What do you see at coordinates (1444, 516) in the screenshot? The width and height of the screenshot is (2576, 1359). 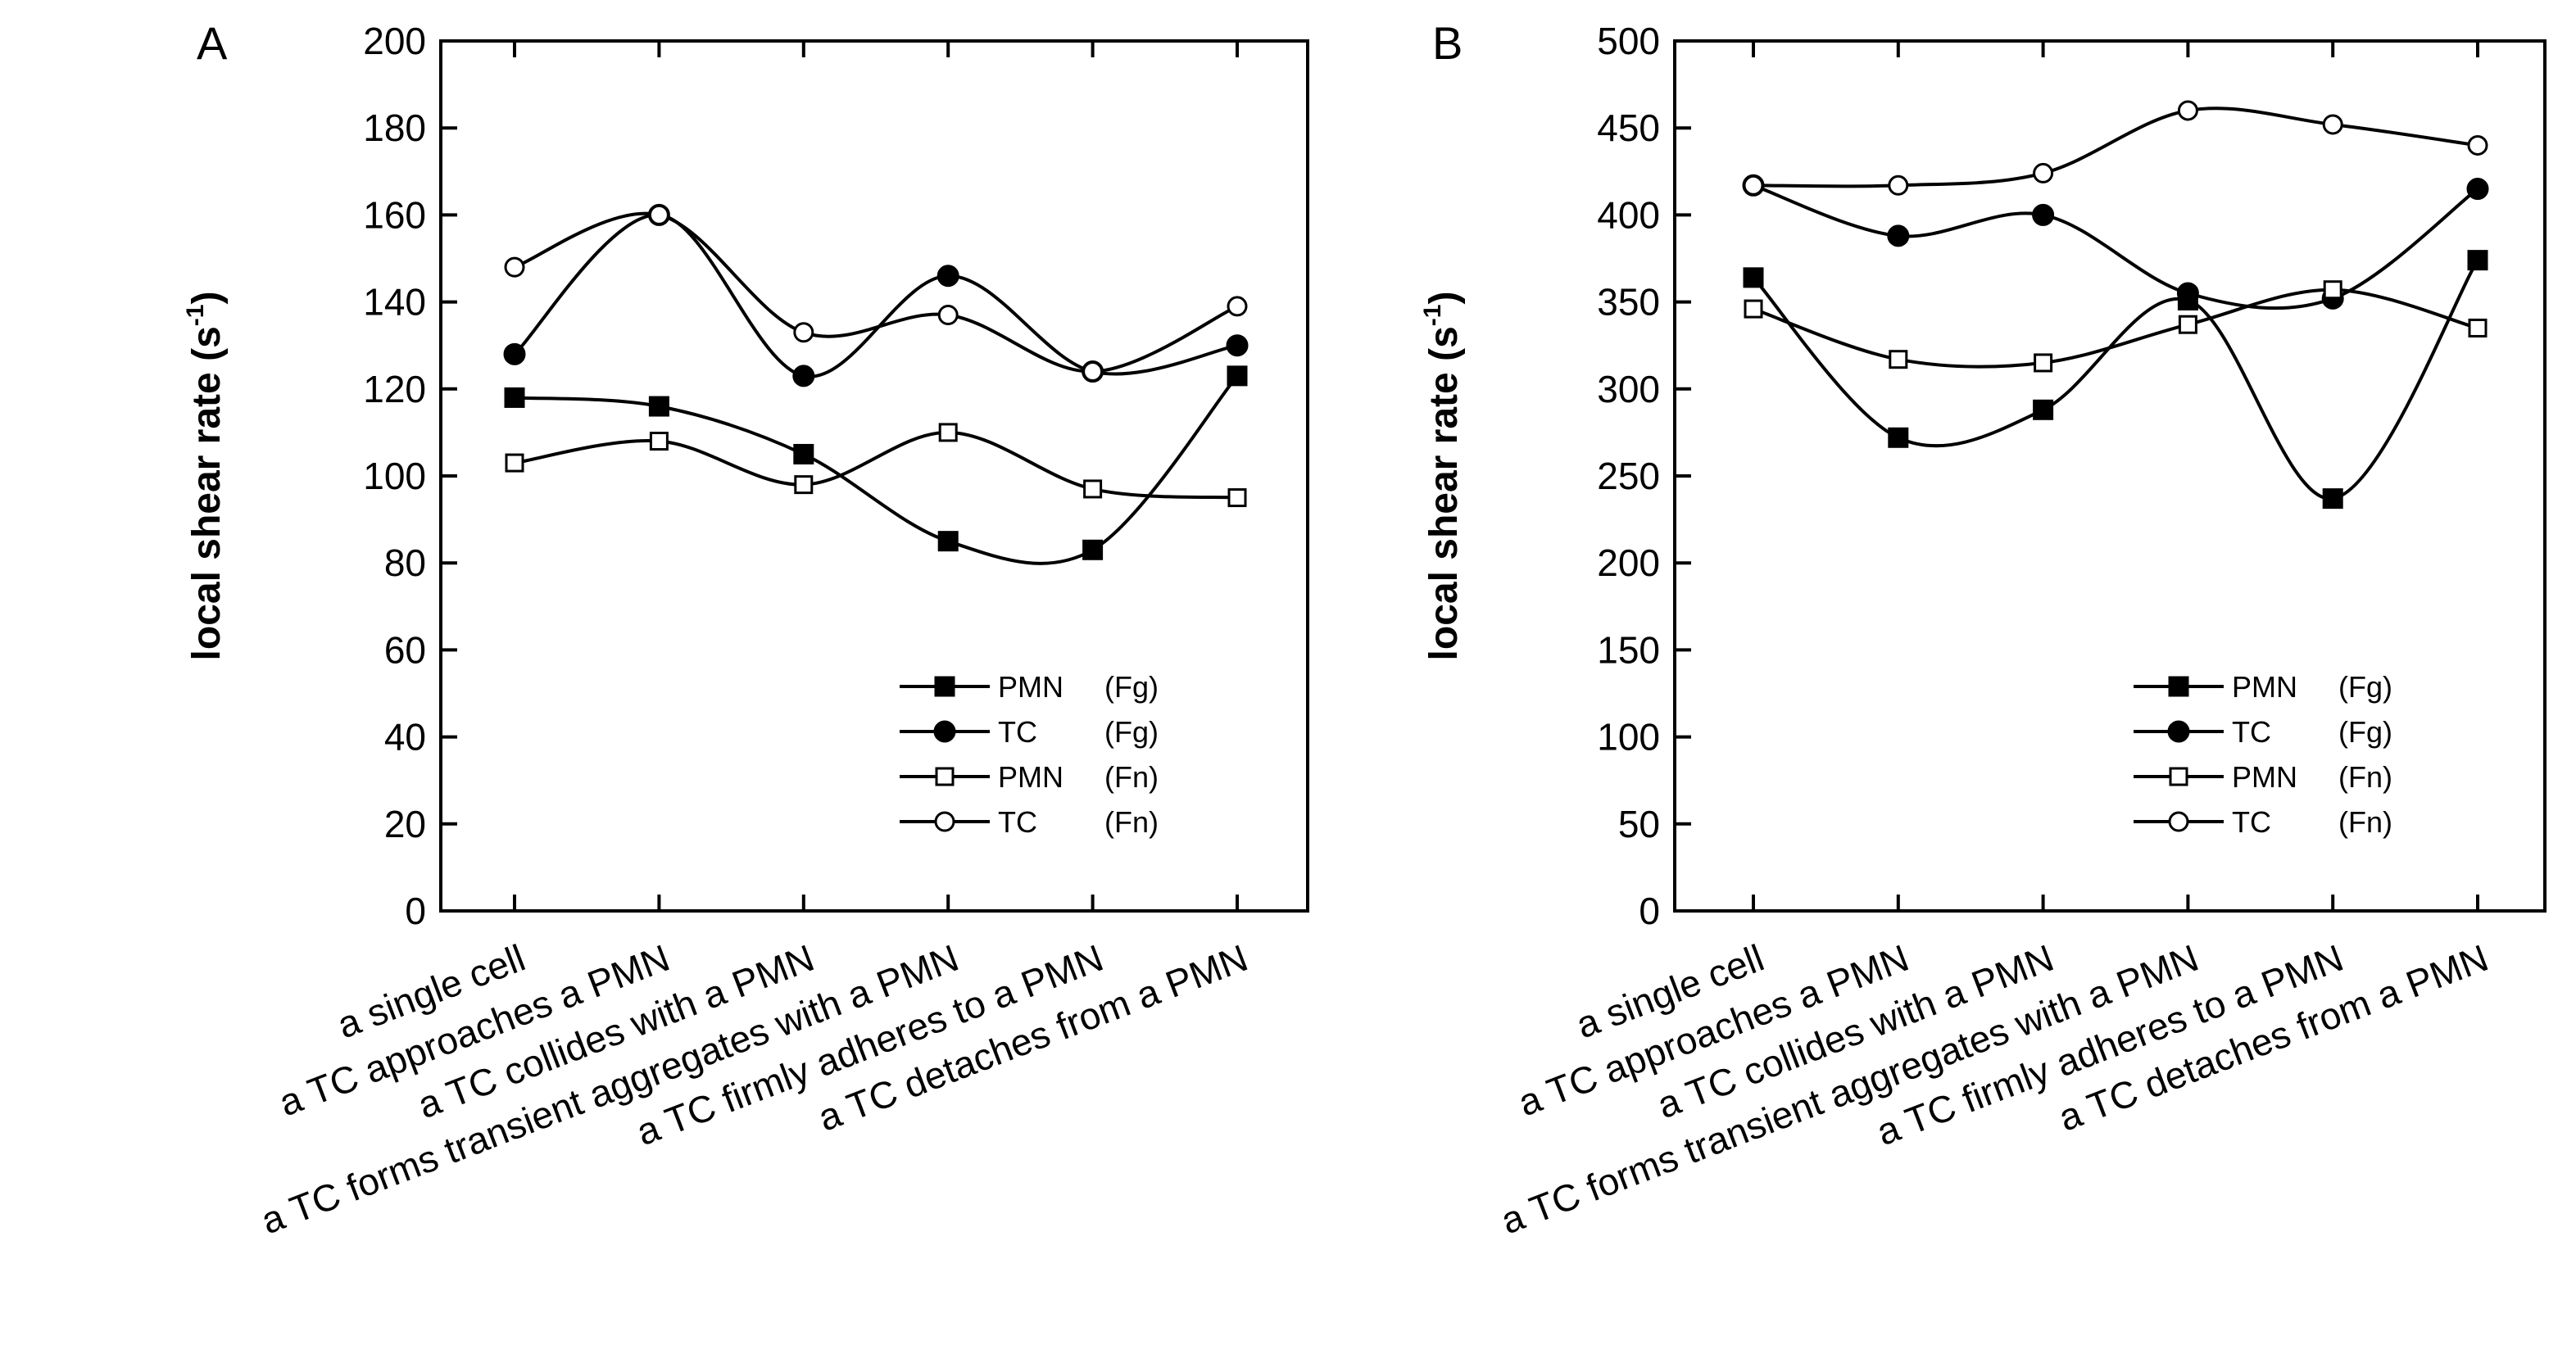 I see `y-axis-label-text: local shear rate` at bounding box center [1444, 516].